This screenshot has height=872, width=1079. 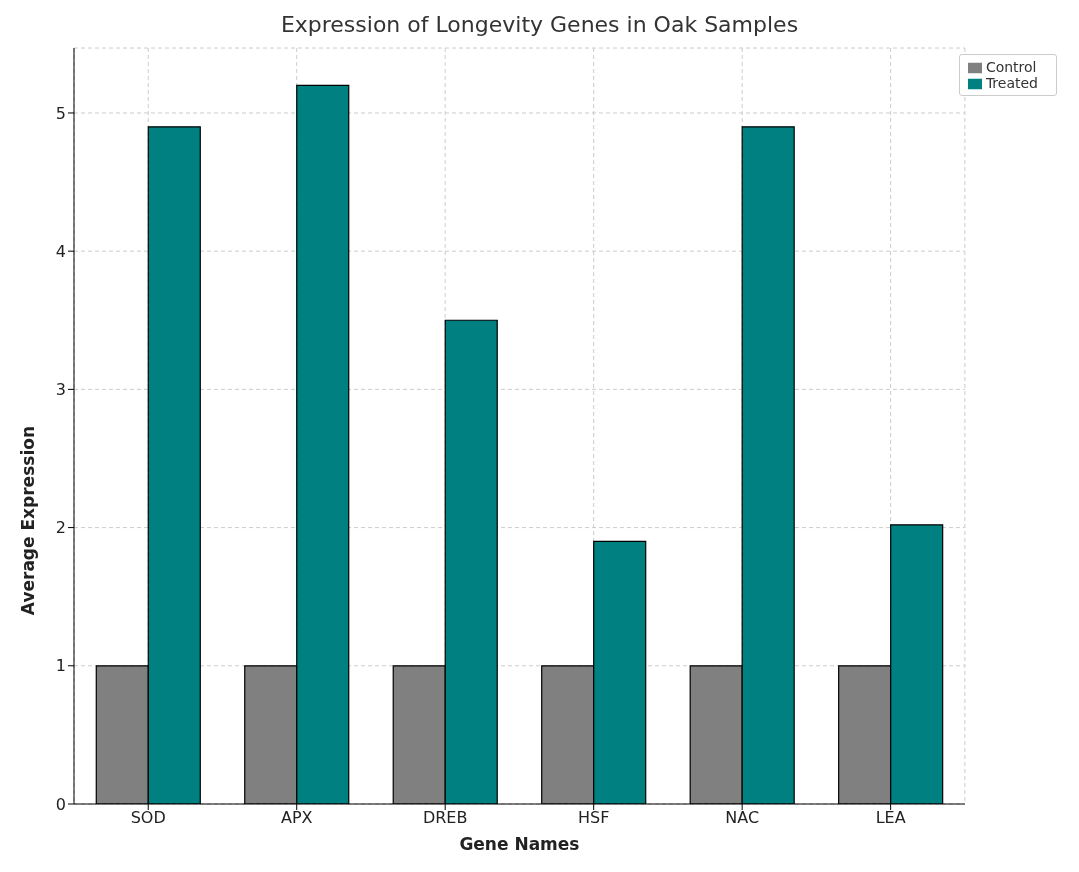 I want to click on legend-label: Control, so click(x=1011, y=67).